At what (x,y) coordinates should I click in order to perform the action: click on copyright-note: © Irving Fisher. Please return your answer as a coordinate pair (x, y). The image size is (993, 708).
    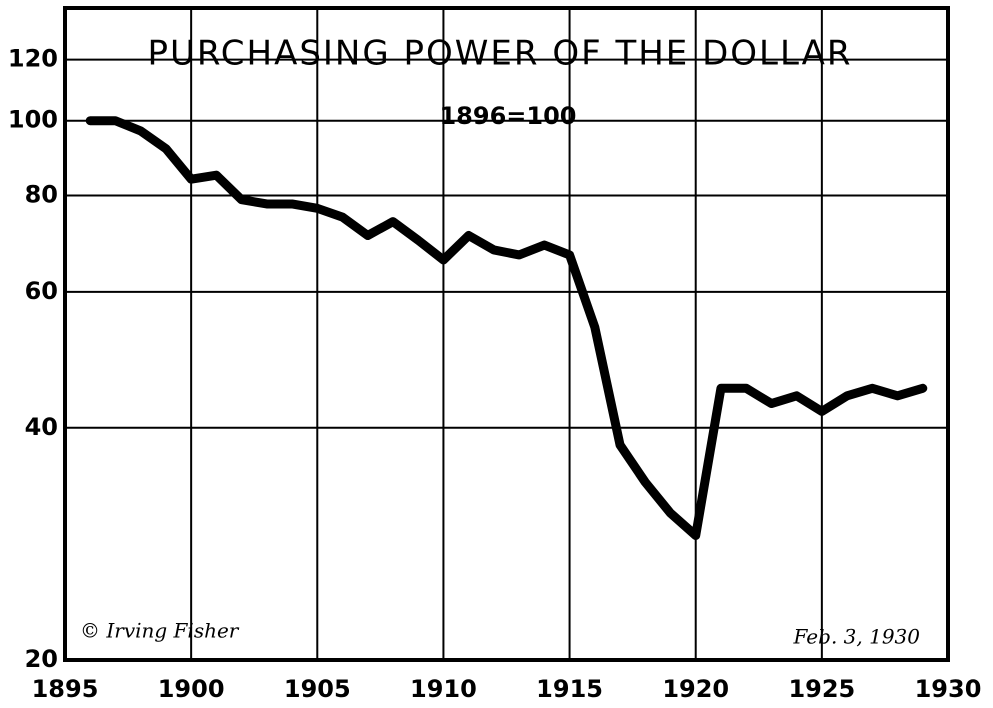
    Looking at the image, I should click on (160, 631).